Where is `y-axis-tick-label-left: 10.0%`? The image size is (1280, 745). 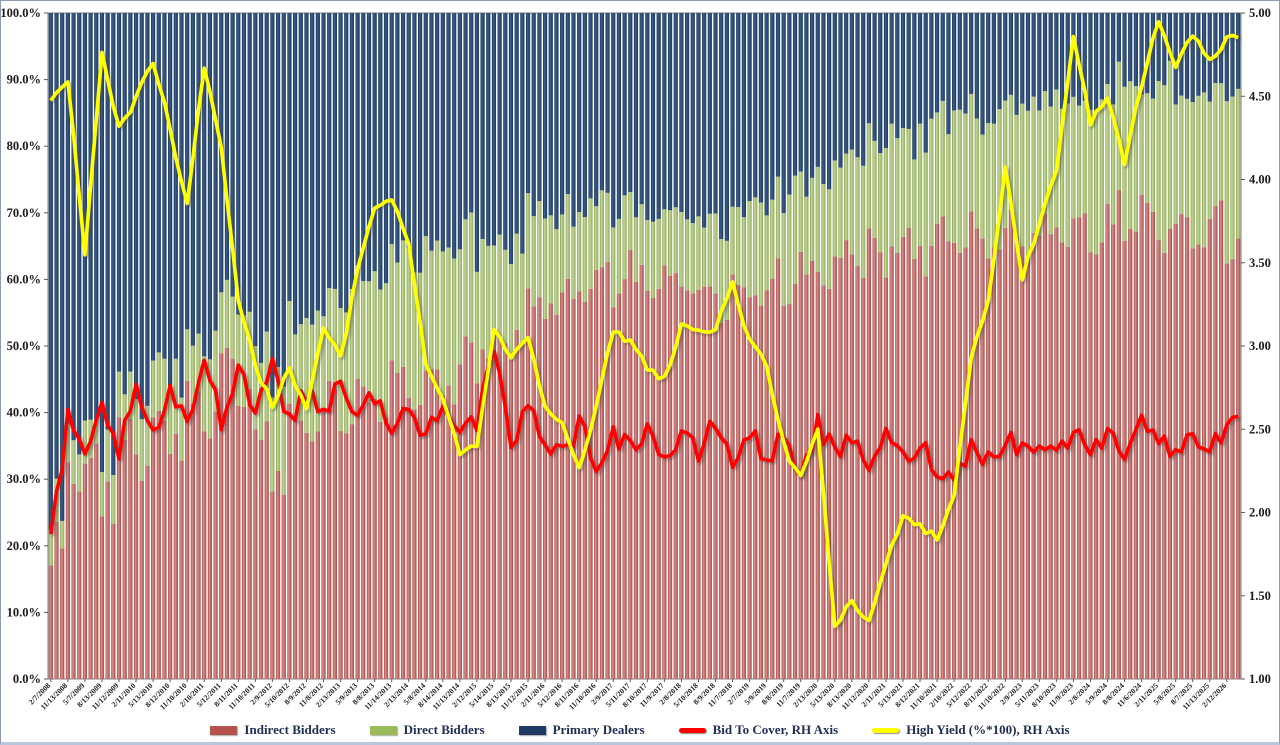
y-axis-tick-label-left: 10.0% is located at coordinates (24, 612).